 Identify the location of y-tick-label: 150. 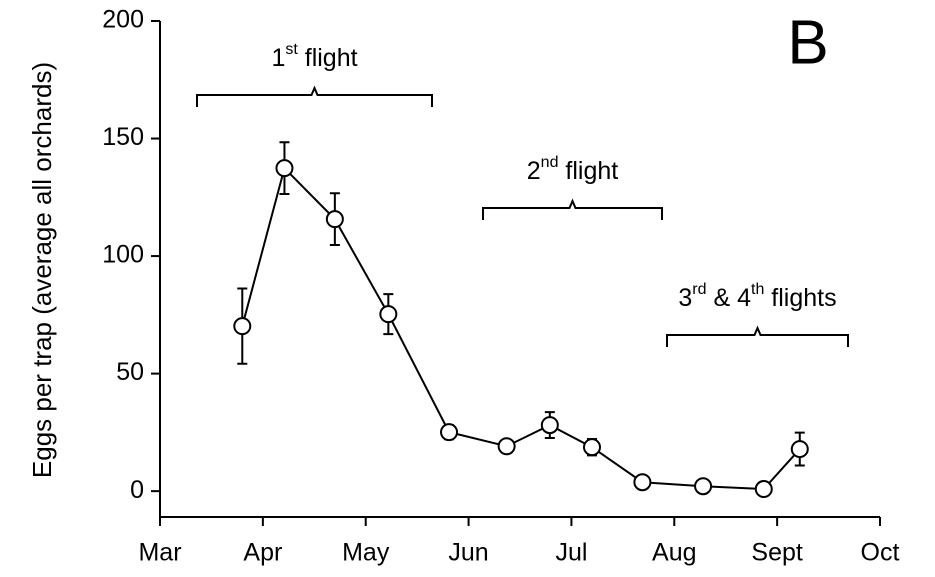
(123, 137).